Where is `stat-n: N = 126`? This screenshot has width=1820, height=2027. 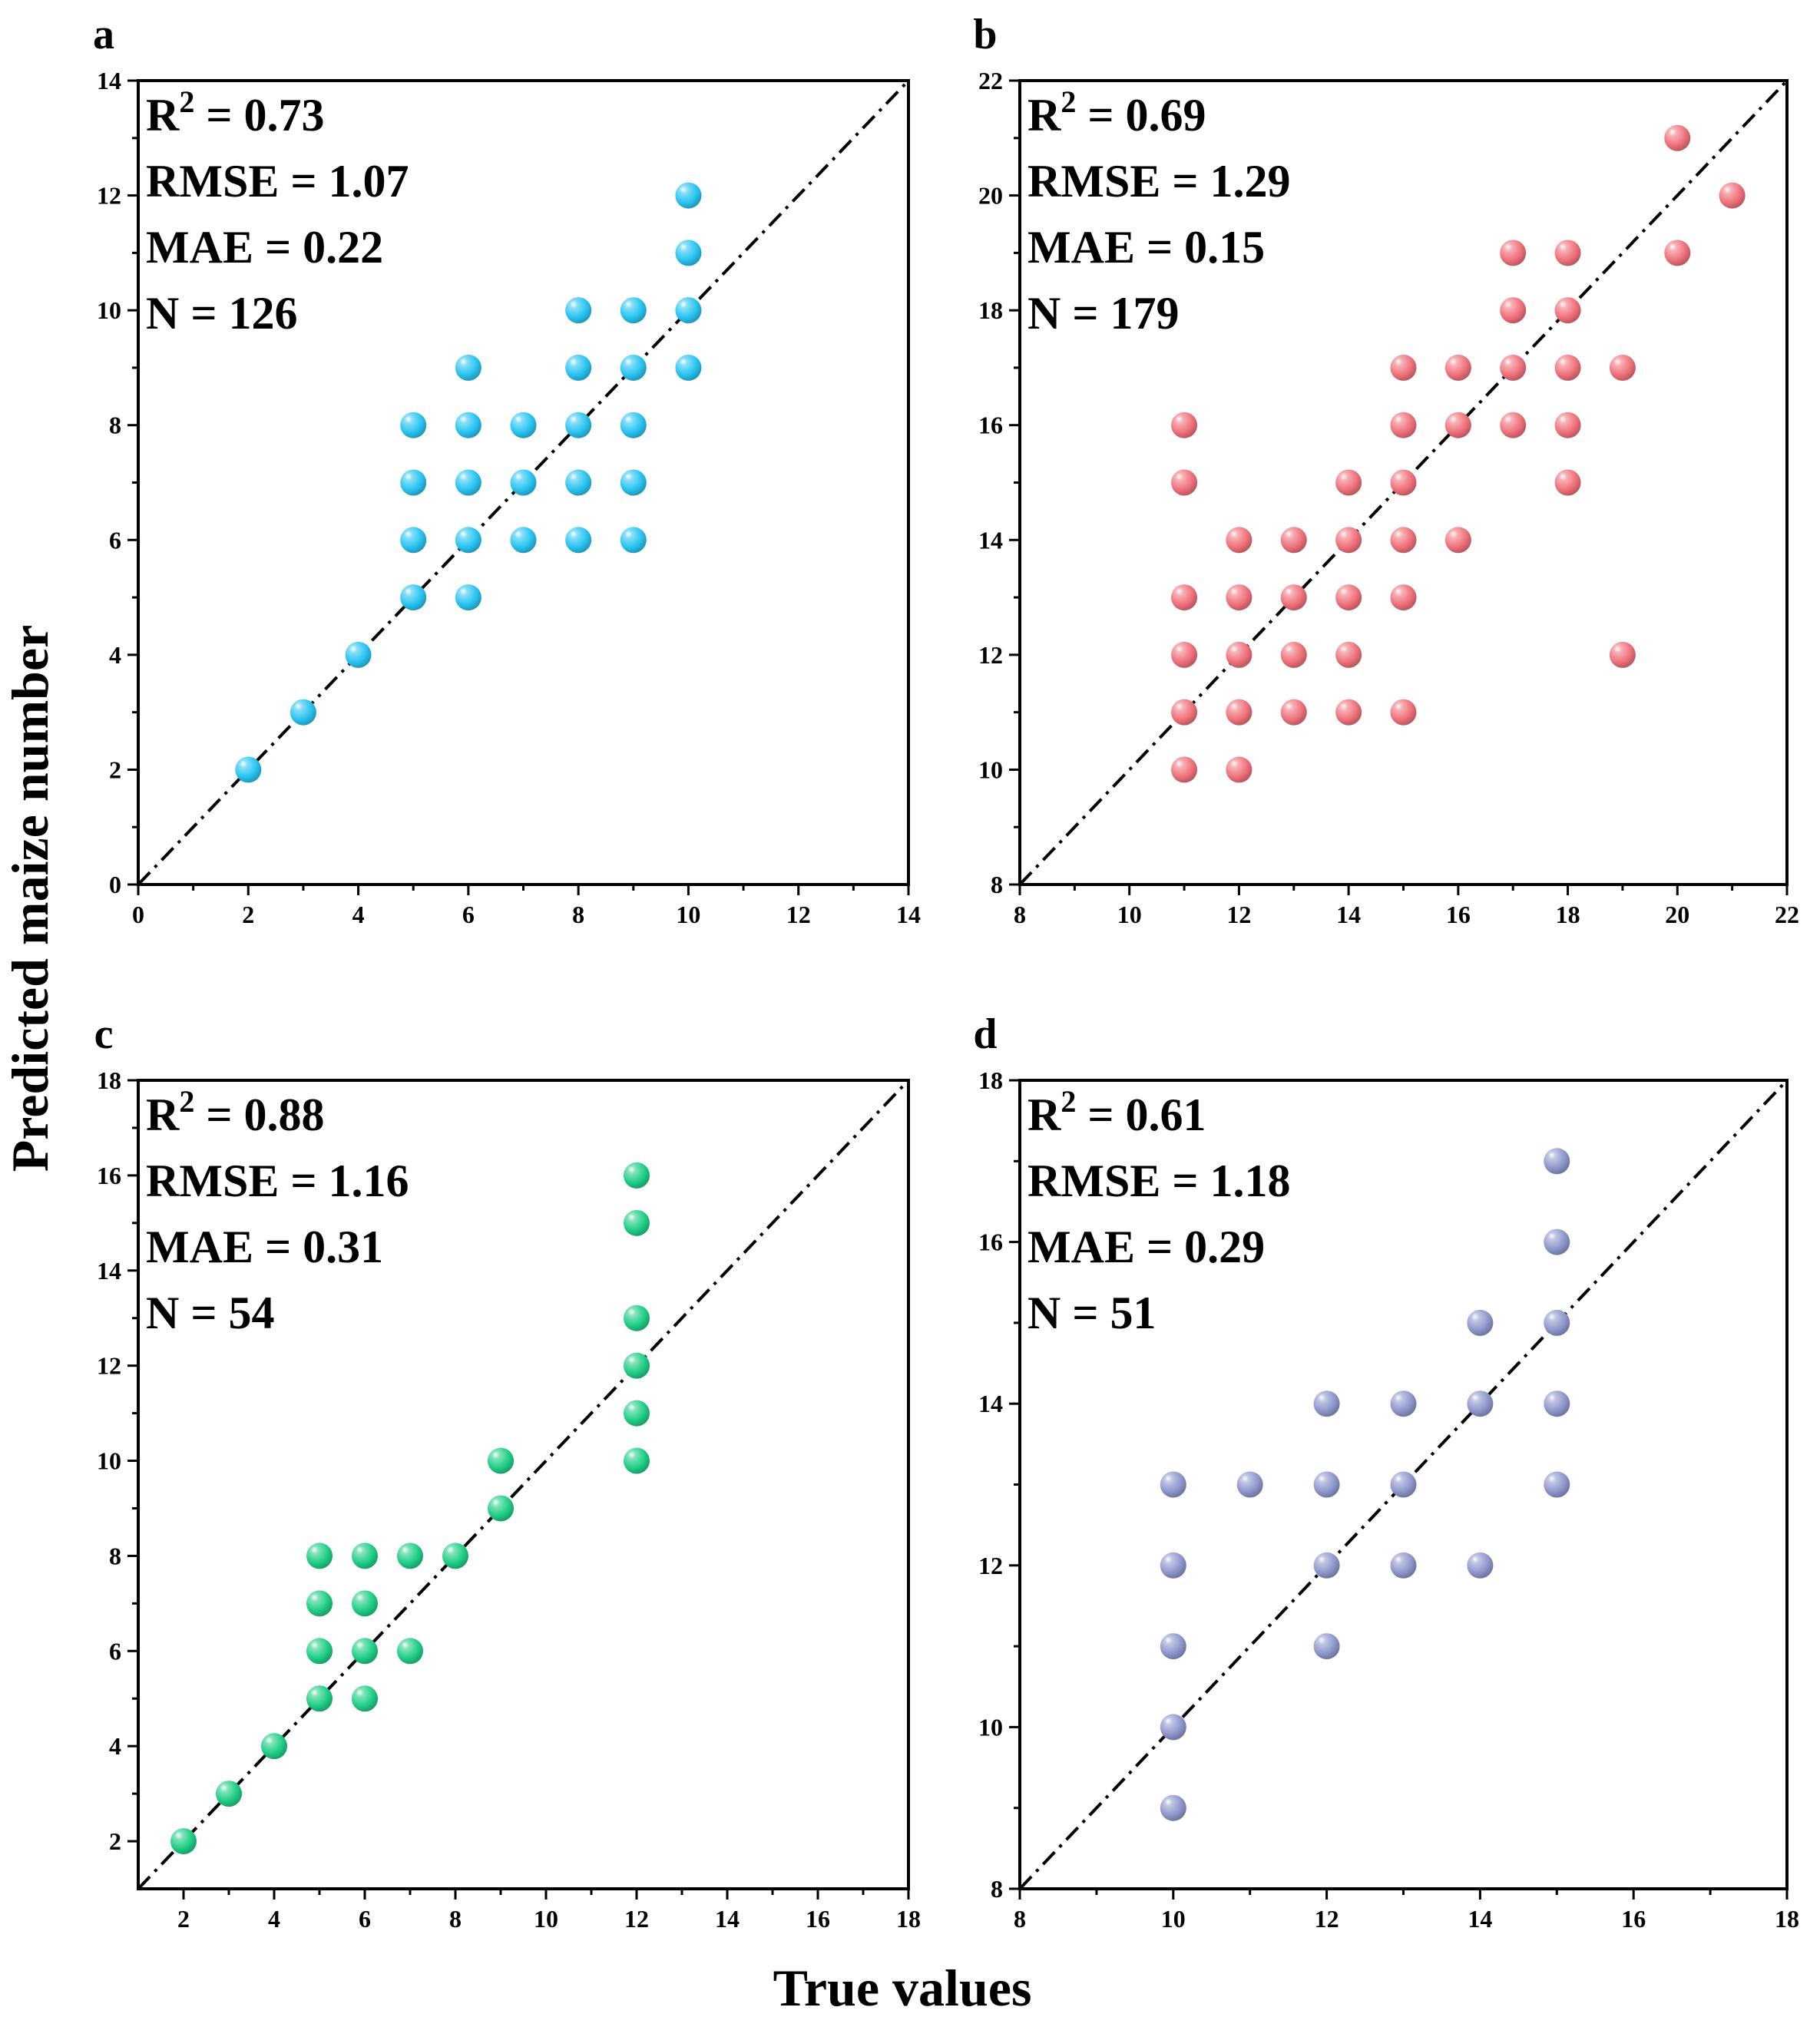 stat-n: N = 126 is located at coordinates (222, 313).